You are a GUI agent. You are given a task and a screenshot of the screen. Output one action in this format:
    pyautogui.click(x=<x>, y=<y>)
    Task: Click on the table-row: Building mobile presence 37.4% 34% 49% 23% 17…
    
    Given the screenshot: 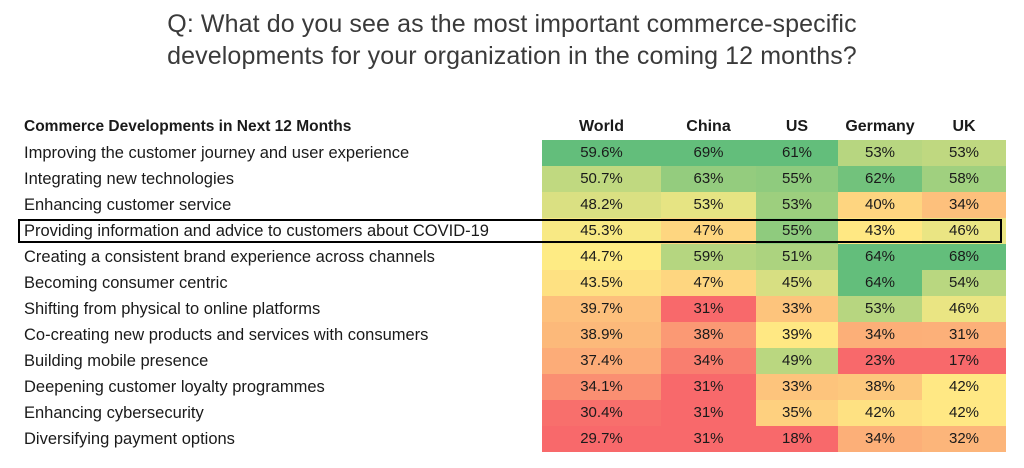 What is the action you would take?
    pyautogui.click(x=512, y=361)
    